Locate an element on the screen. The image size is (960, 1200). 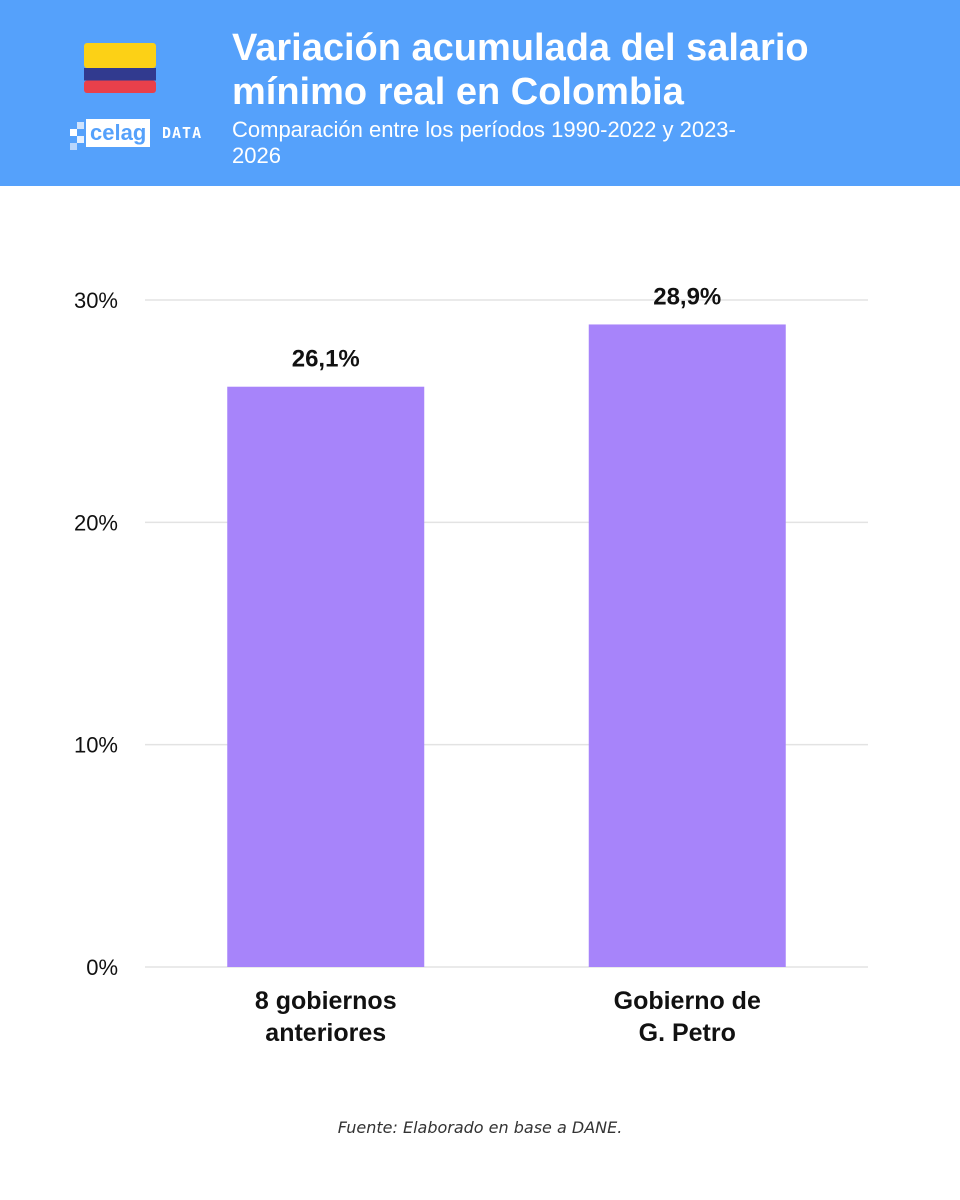
colombia-flag-icon is located at coordinates (120, 68).